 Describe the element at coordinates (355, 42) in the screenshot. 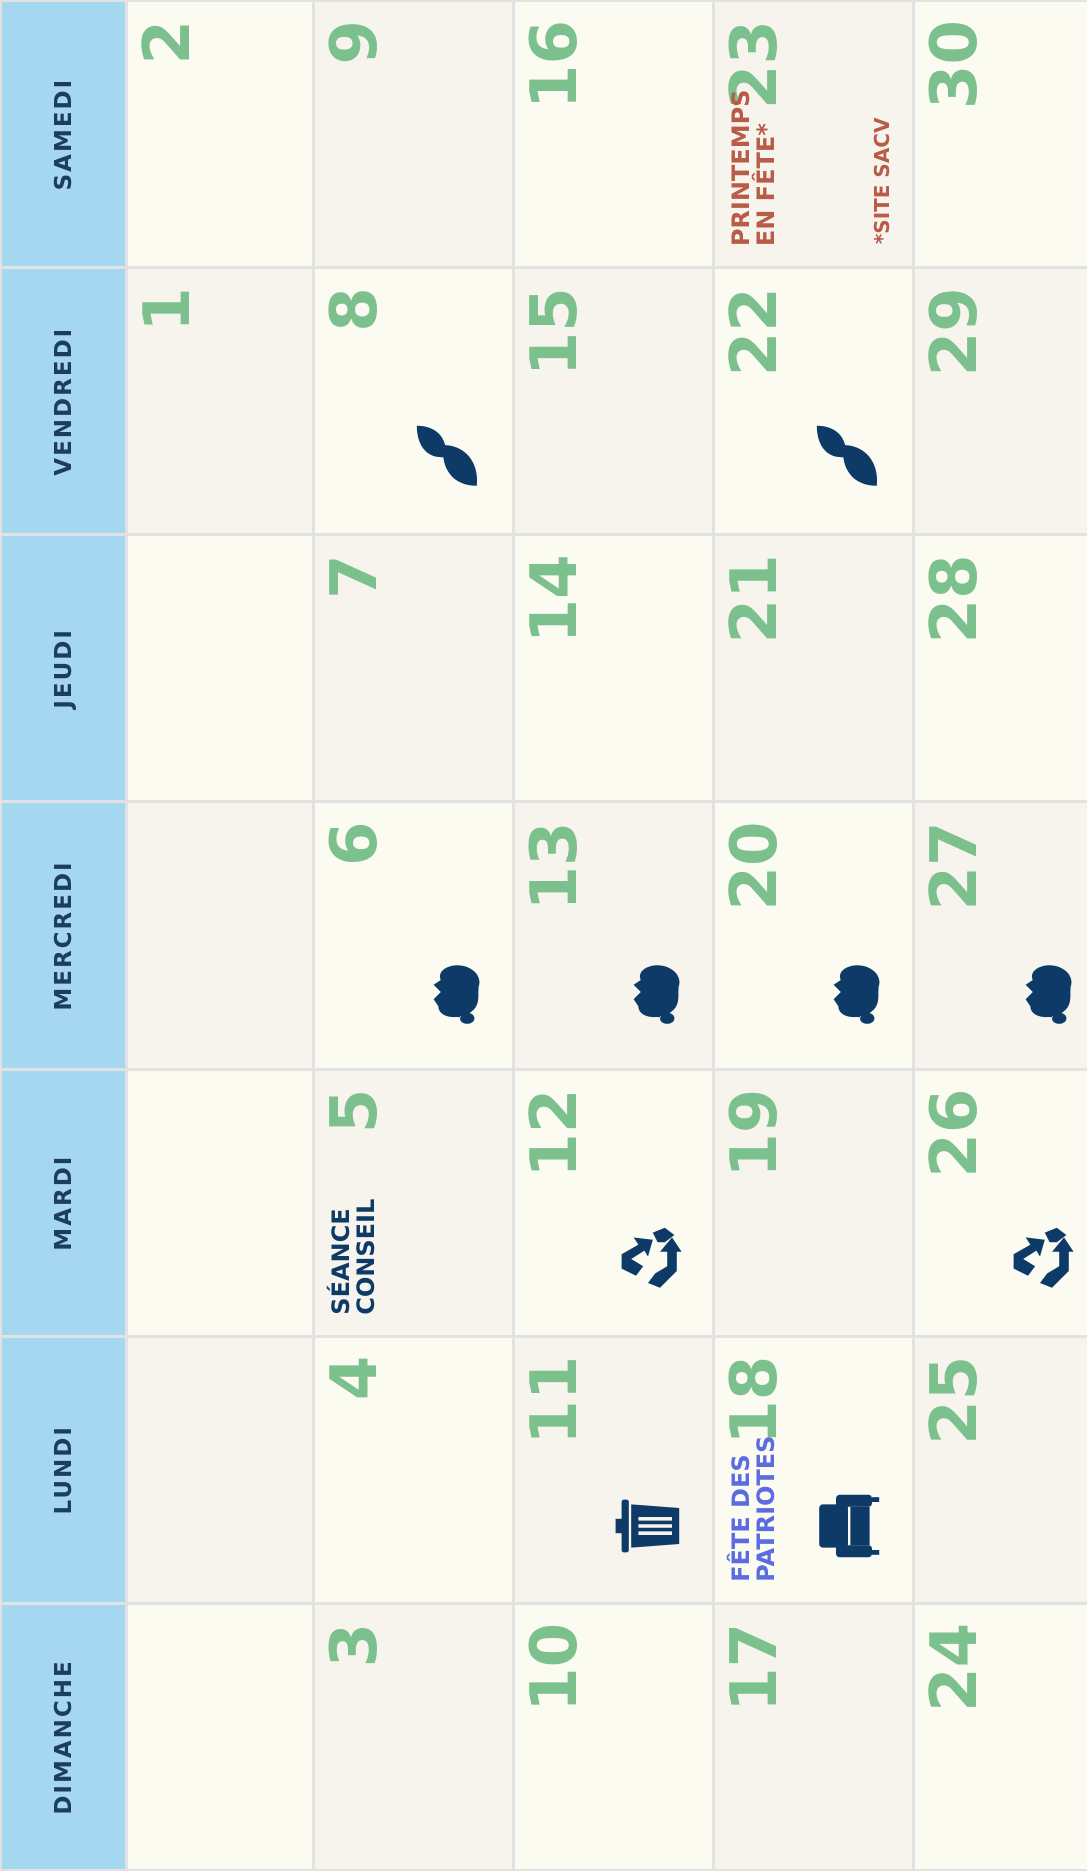

I see `day-number: 9` at that location.